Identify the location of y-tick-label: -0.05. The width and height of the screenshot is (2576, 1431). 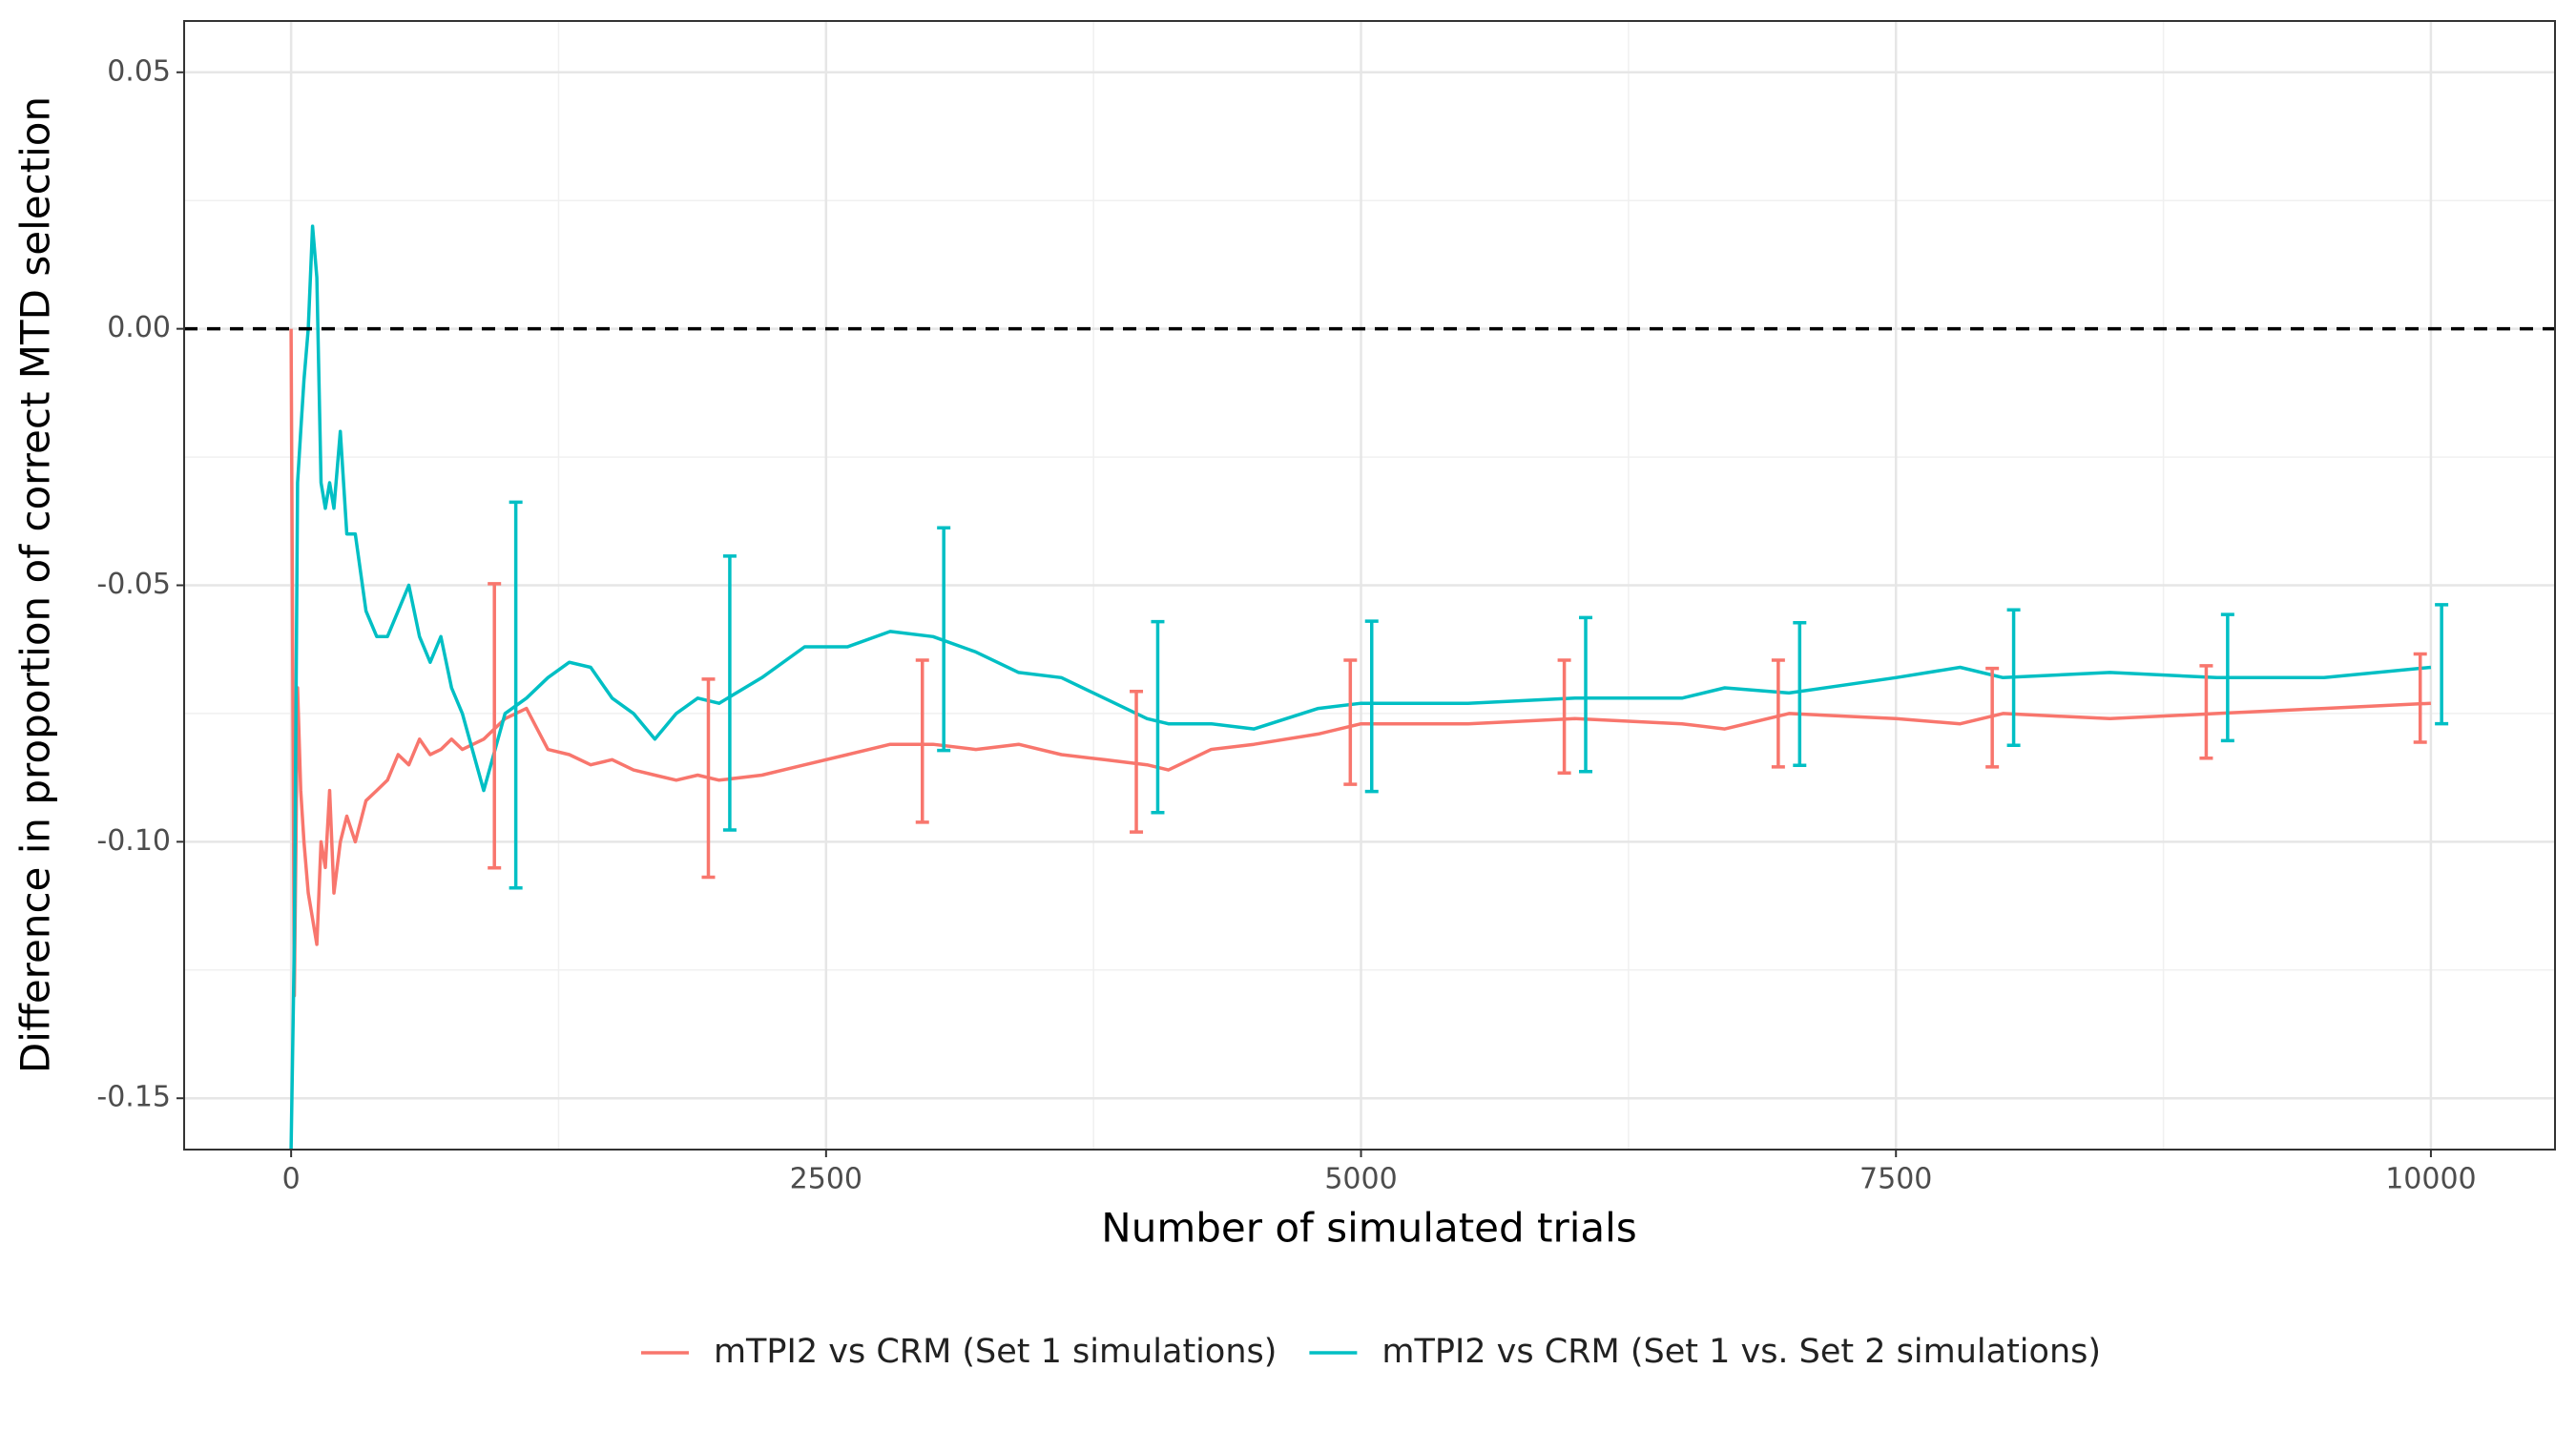
(133, 584).